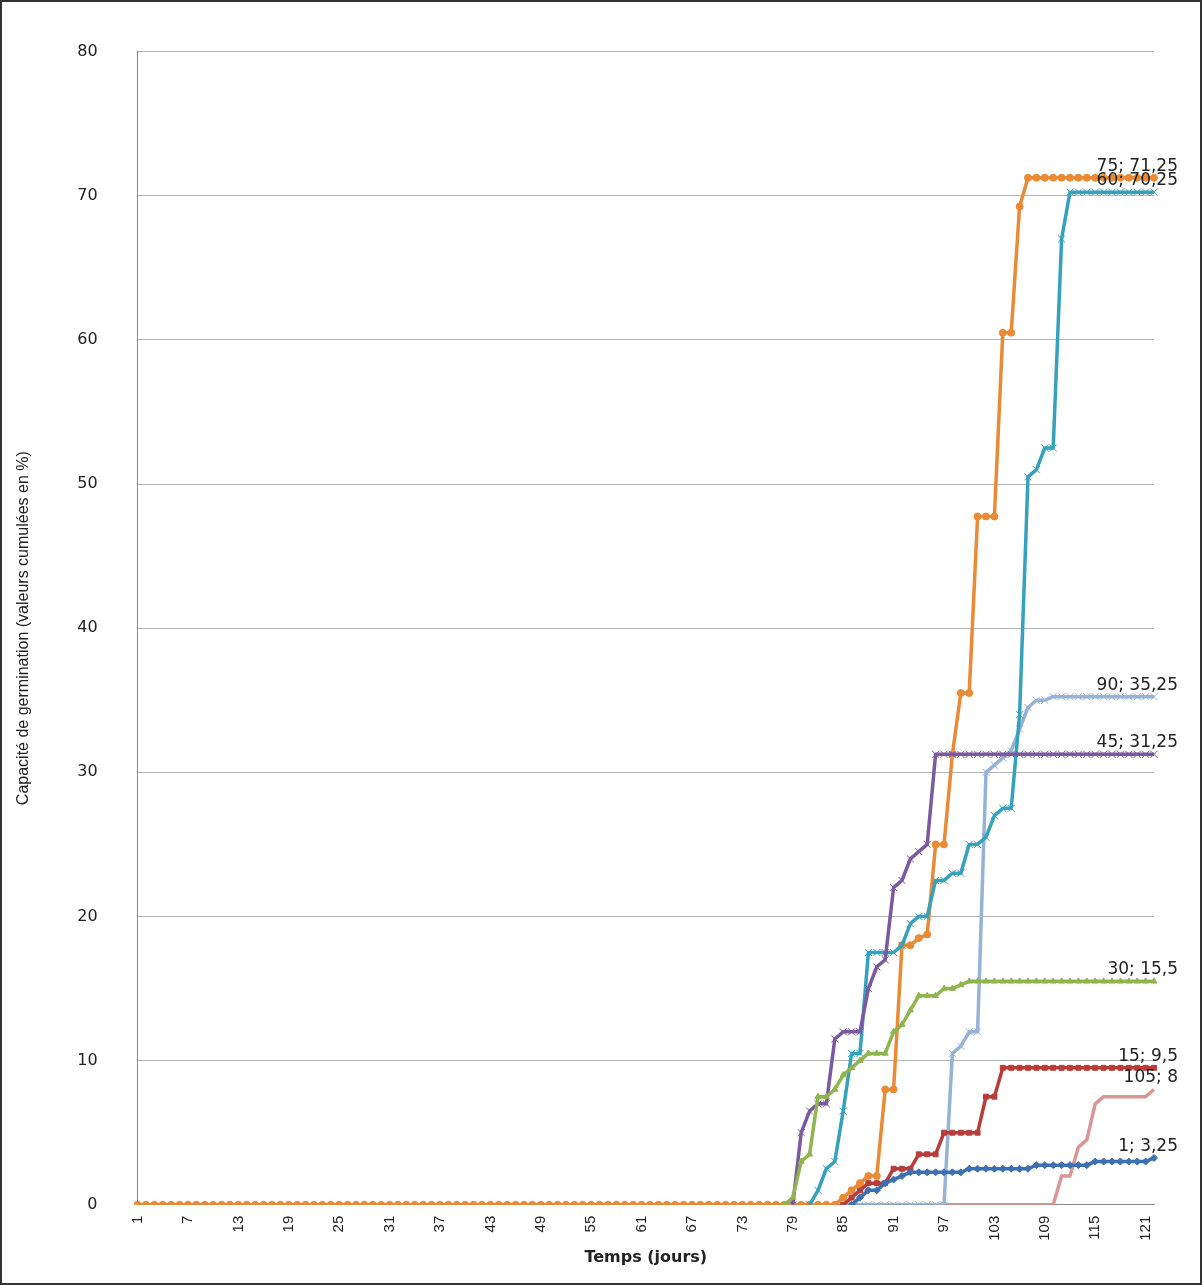 Image resolution: width=1202 pixels, height=1285 pixels. I want to click on annotation: 45; 31,25, so click(1137, 741).